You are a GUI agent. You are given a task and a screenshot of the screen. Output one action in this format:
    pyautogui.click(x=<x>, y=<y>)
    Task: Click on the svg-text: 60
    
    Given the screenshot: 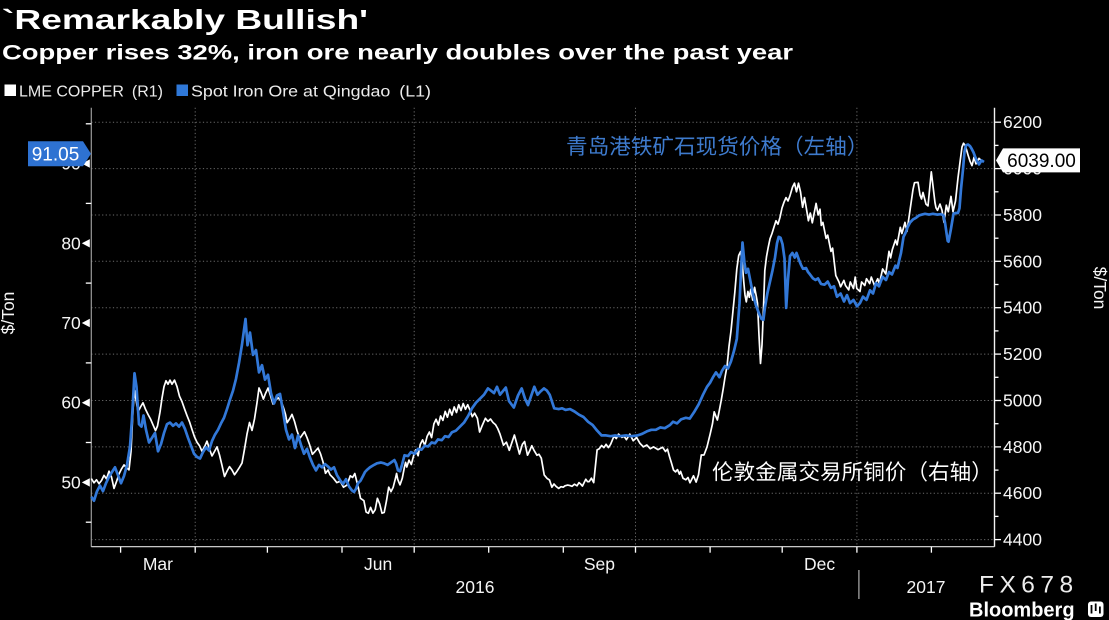 What is the action you would take?
    pyautogui.click(x=71, y=403)
    